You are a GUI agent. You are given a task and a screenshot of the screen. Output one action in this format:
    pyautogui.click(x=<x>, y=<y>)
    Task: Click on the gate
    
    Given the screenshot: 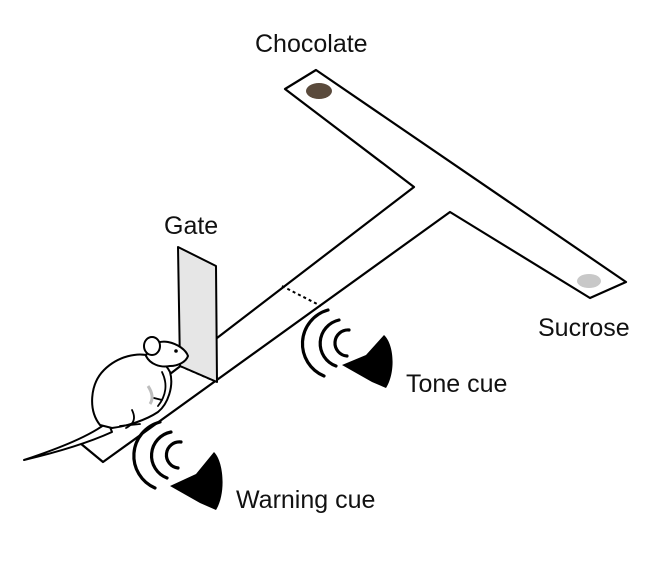 What is the action you would take?
    pyautogui.click(x=197, y=314)
    